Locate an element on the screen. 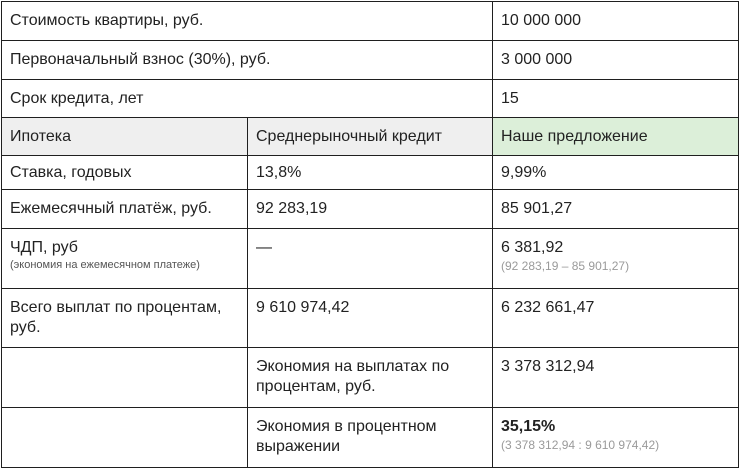 Image resolution: width=740 pixels, height=475 pixels. header-our-offer: Наше предложение is located at coordinates (615, 136).